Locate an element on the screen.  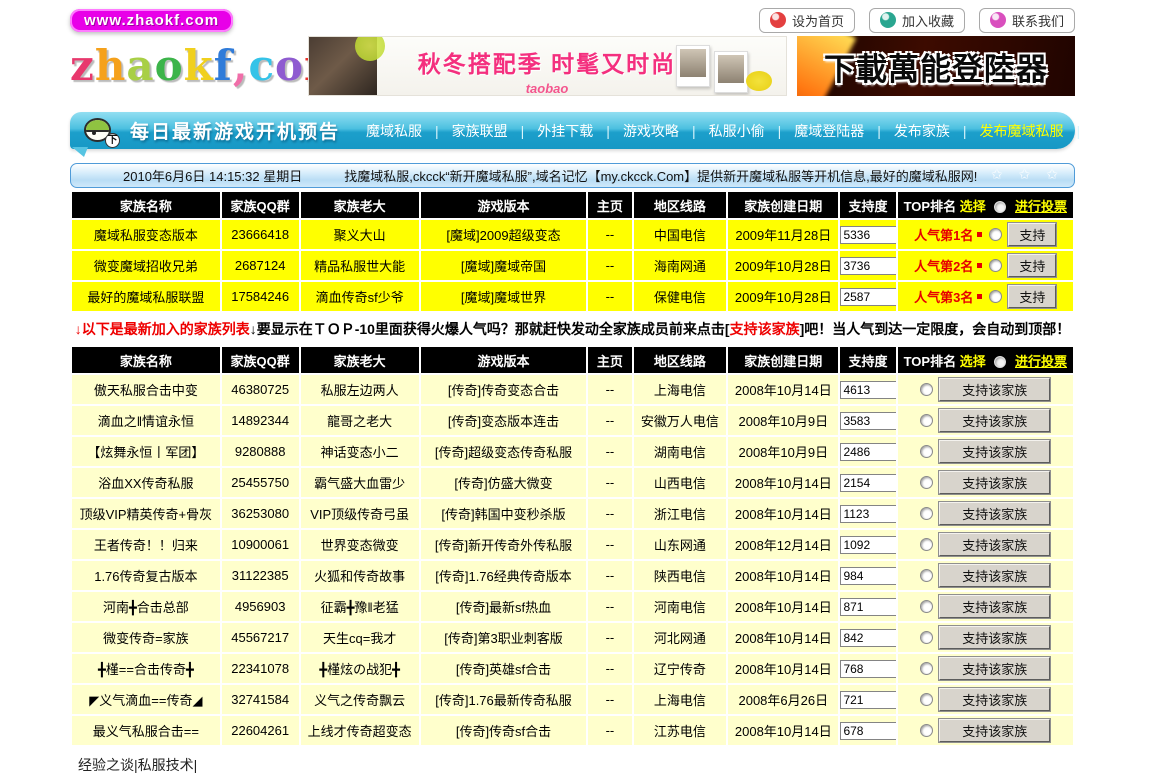
qq-cell: 22604261 is located at coordinates (260, 730).